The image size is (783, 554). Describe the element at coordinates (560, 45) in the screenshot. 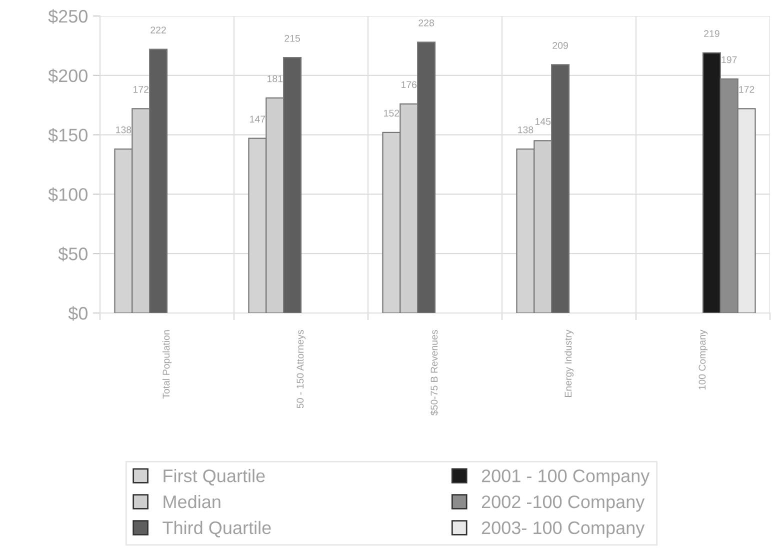

I see `data-label: 209` at that location.